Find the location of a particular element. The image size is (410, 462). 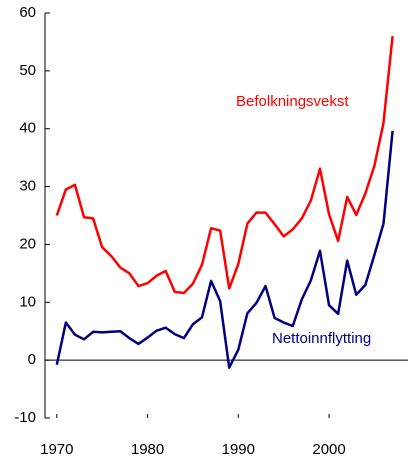

y-tick-label: -10 is located at coordinates (25, 417).